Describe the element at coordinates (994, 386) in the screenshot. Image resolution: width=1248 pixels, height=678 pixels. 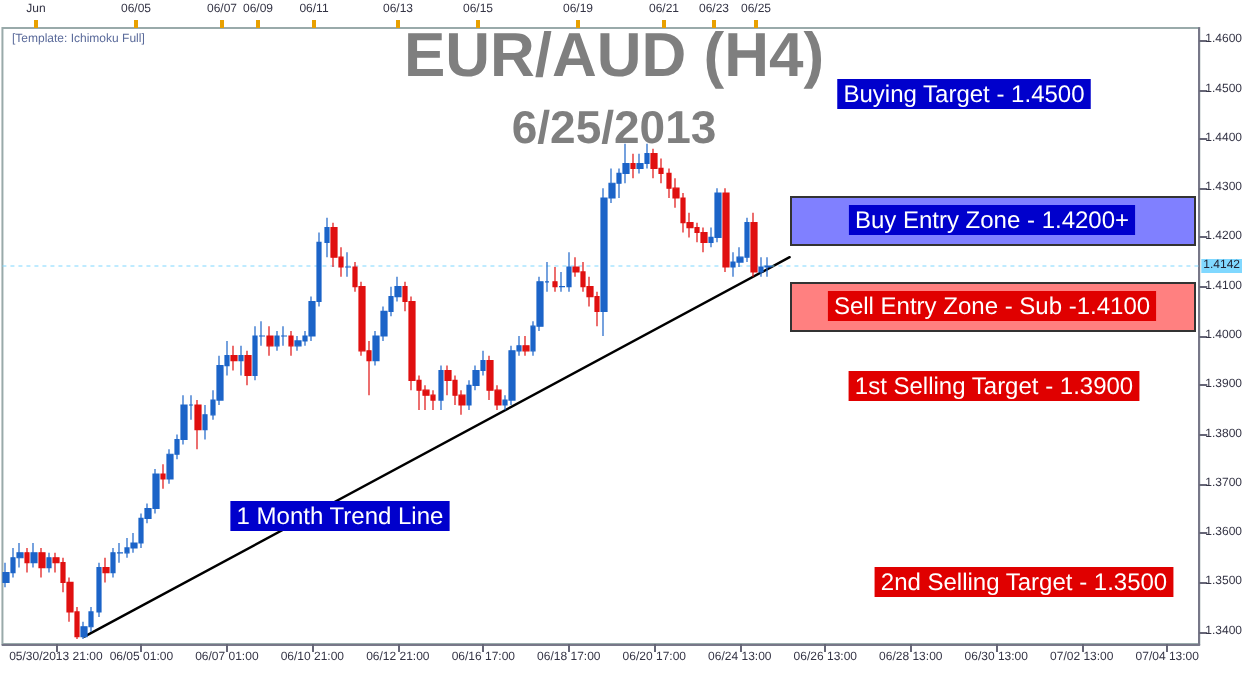
I see `annotation: 1st Selling Target - 1.3900` at that location.